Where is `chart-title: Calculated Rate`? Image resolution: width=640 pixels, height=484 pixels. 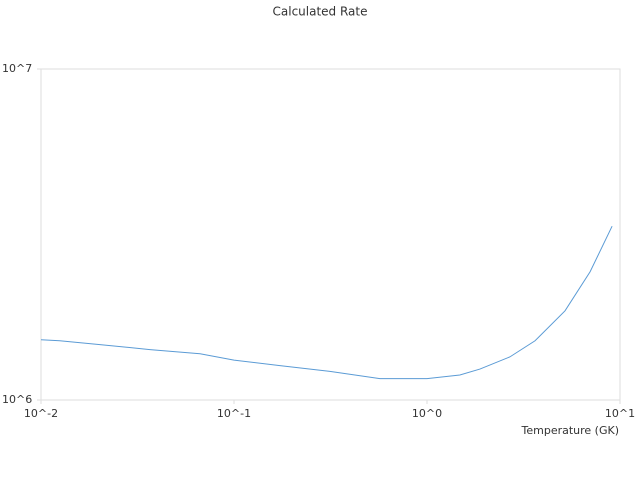 chart-title: Calculated Rate is located at coordinates (320, 12).